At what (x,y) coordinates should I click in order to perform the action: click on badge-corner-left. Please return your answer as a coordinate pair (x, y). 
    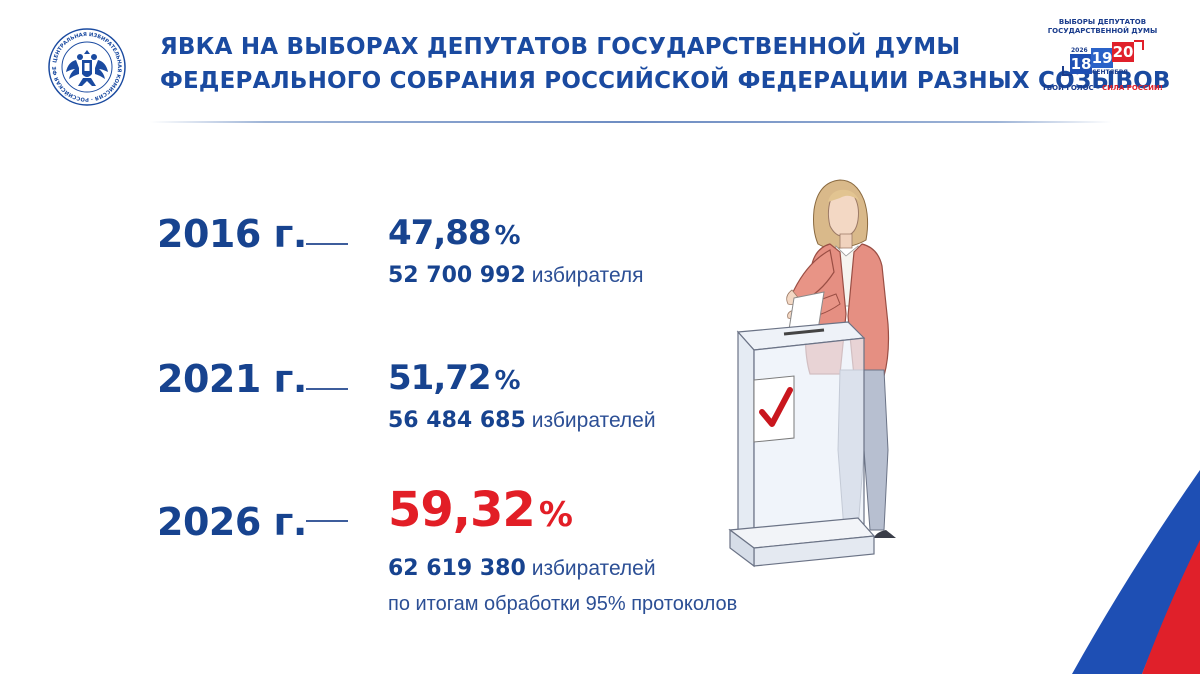
    Looking at the image, I should click on (1067, 71).